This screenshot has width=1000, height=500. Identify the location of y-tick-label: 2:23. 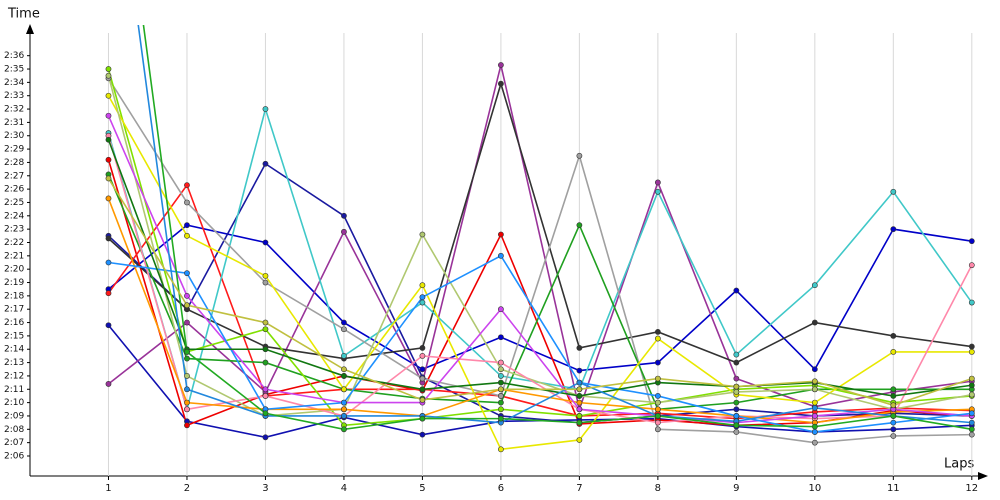
(14, 230).